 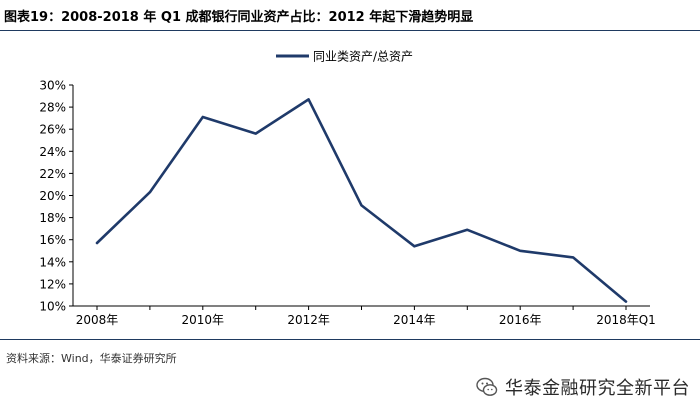 What do you see at coordinates (52, 262) in the screenshot?
I see `y-tick-label: 14%` at bounding box center [52, 262].